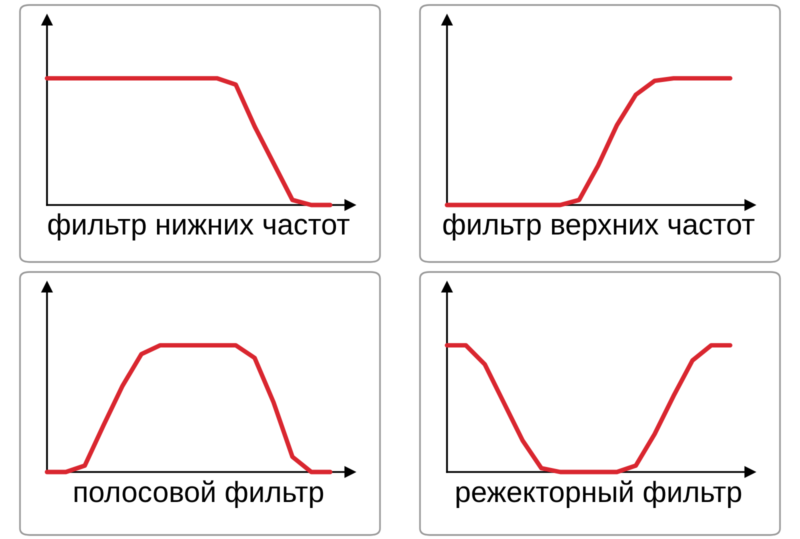  What do you see at coordinates (599, 494) in the screenshot?
I see `x-axis-title: режекторный фильтр` at bounding box center [599, 494].